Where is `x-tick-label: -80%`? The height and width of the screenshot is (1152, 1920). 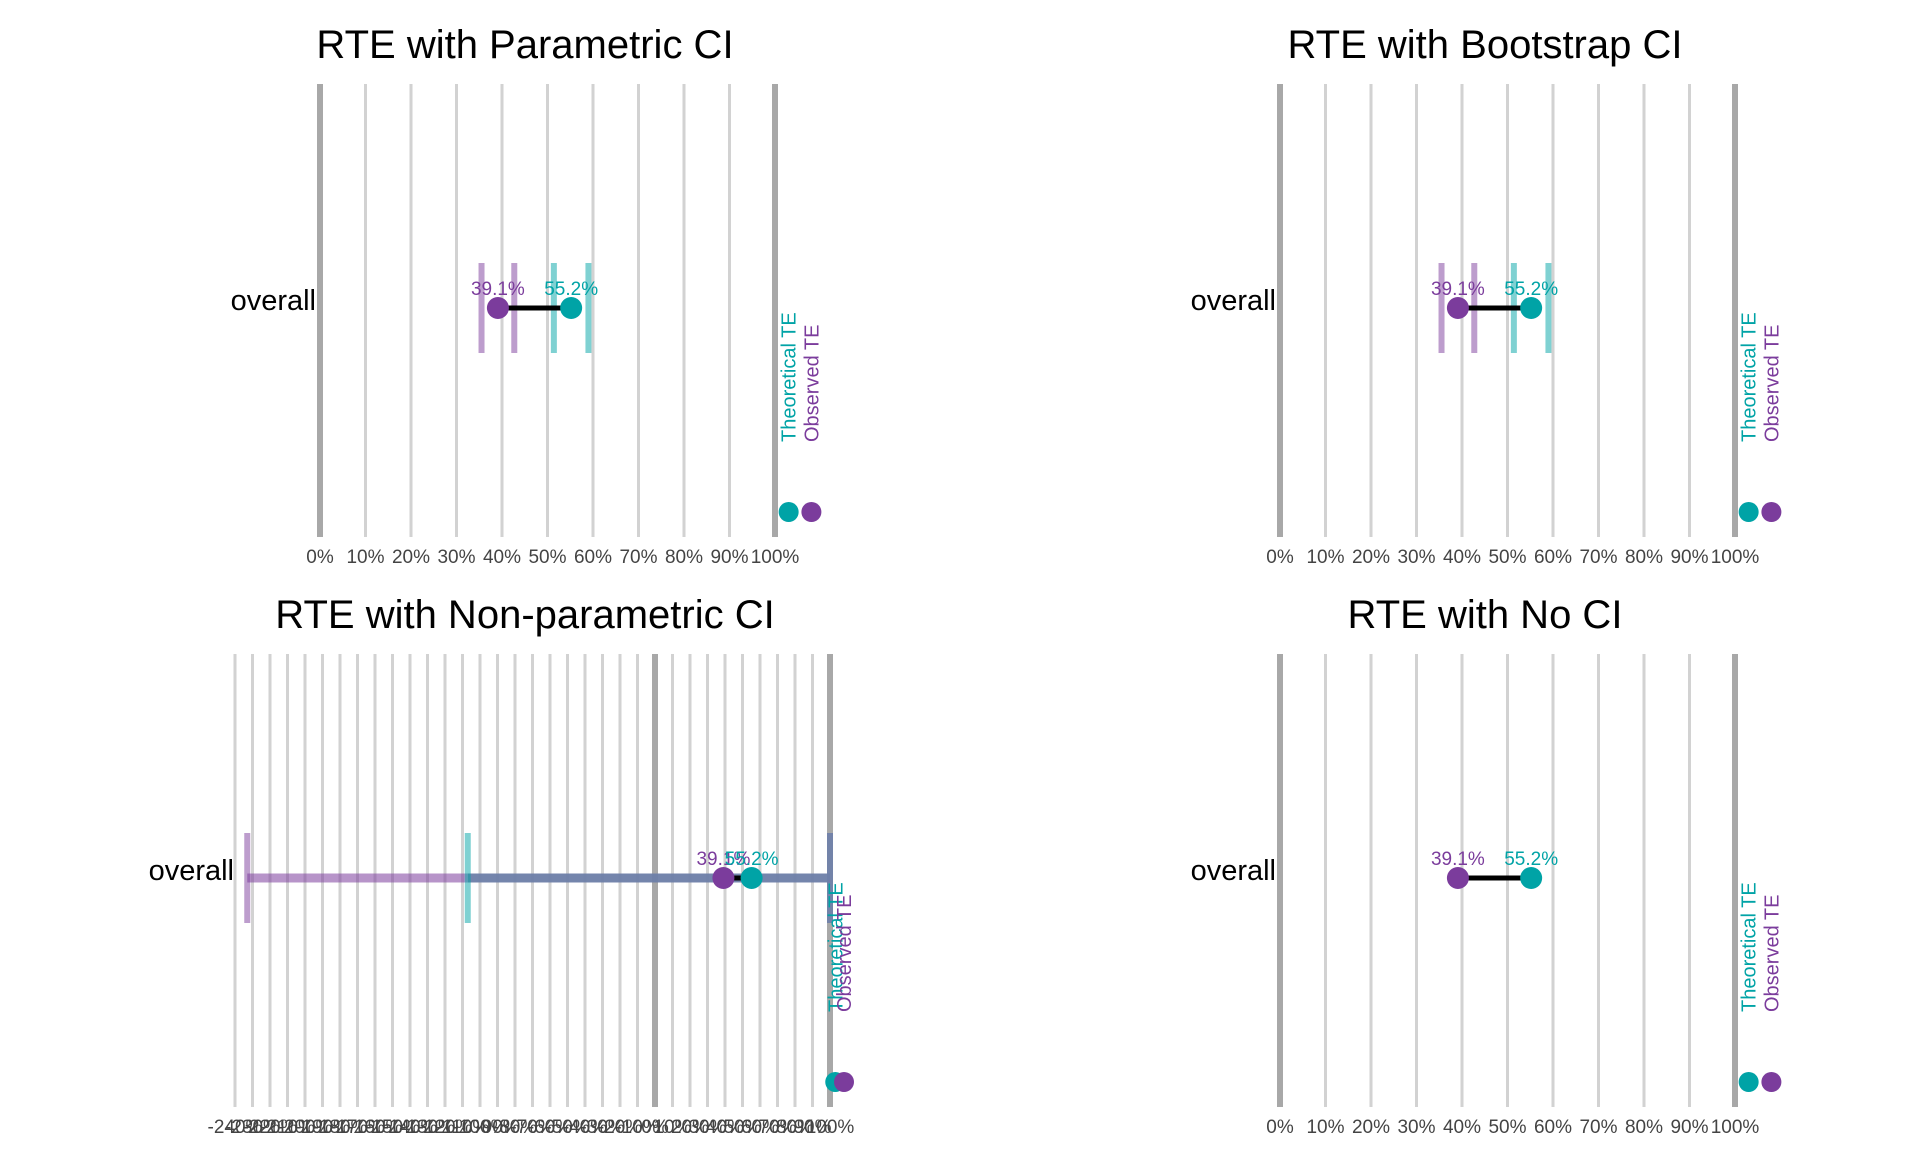
x-tick-label: -80% is located at coordinates (515, 1127).